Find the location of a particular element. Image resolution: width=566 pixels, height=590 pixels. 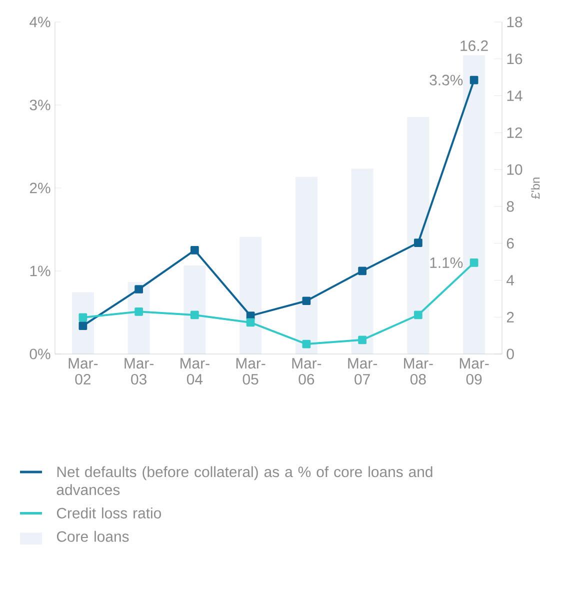

data-label: 3.3% is located at coordinates (446, 80).